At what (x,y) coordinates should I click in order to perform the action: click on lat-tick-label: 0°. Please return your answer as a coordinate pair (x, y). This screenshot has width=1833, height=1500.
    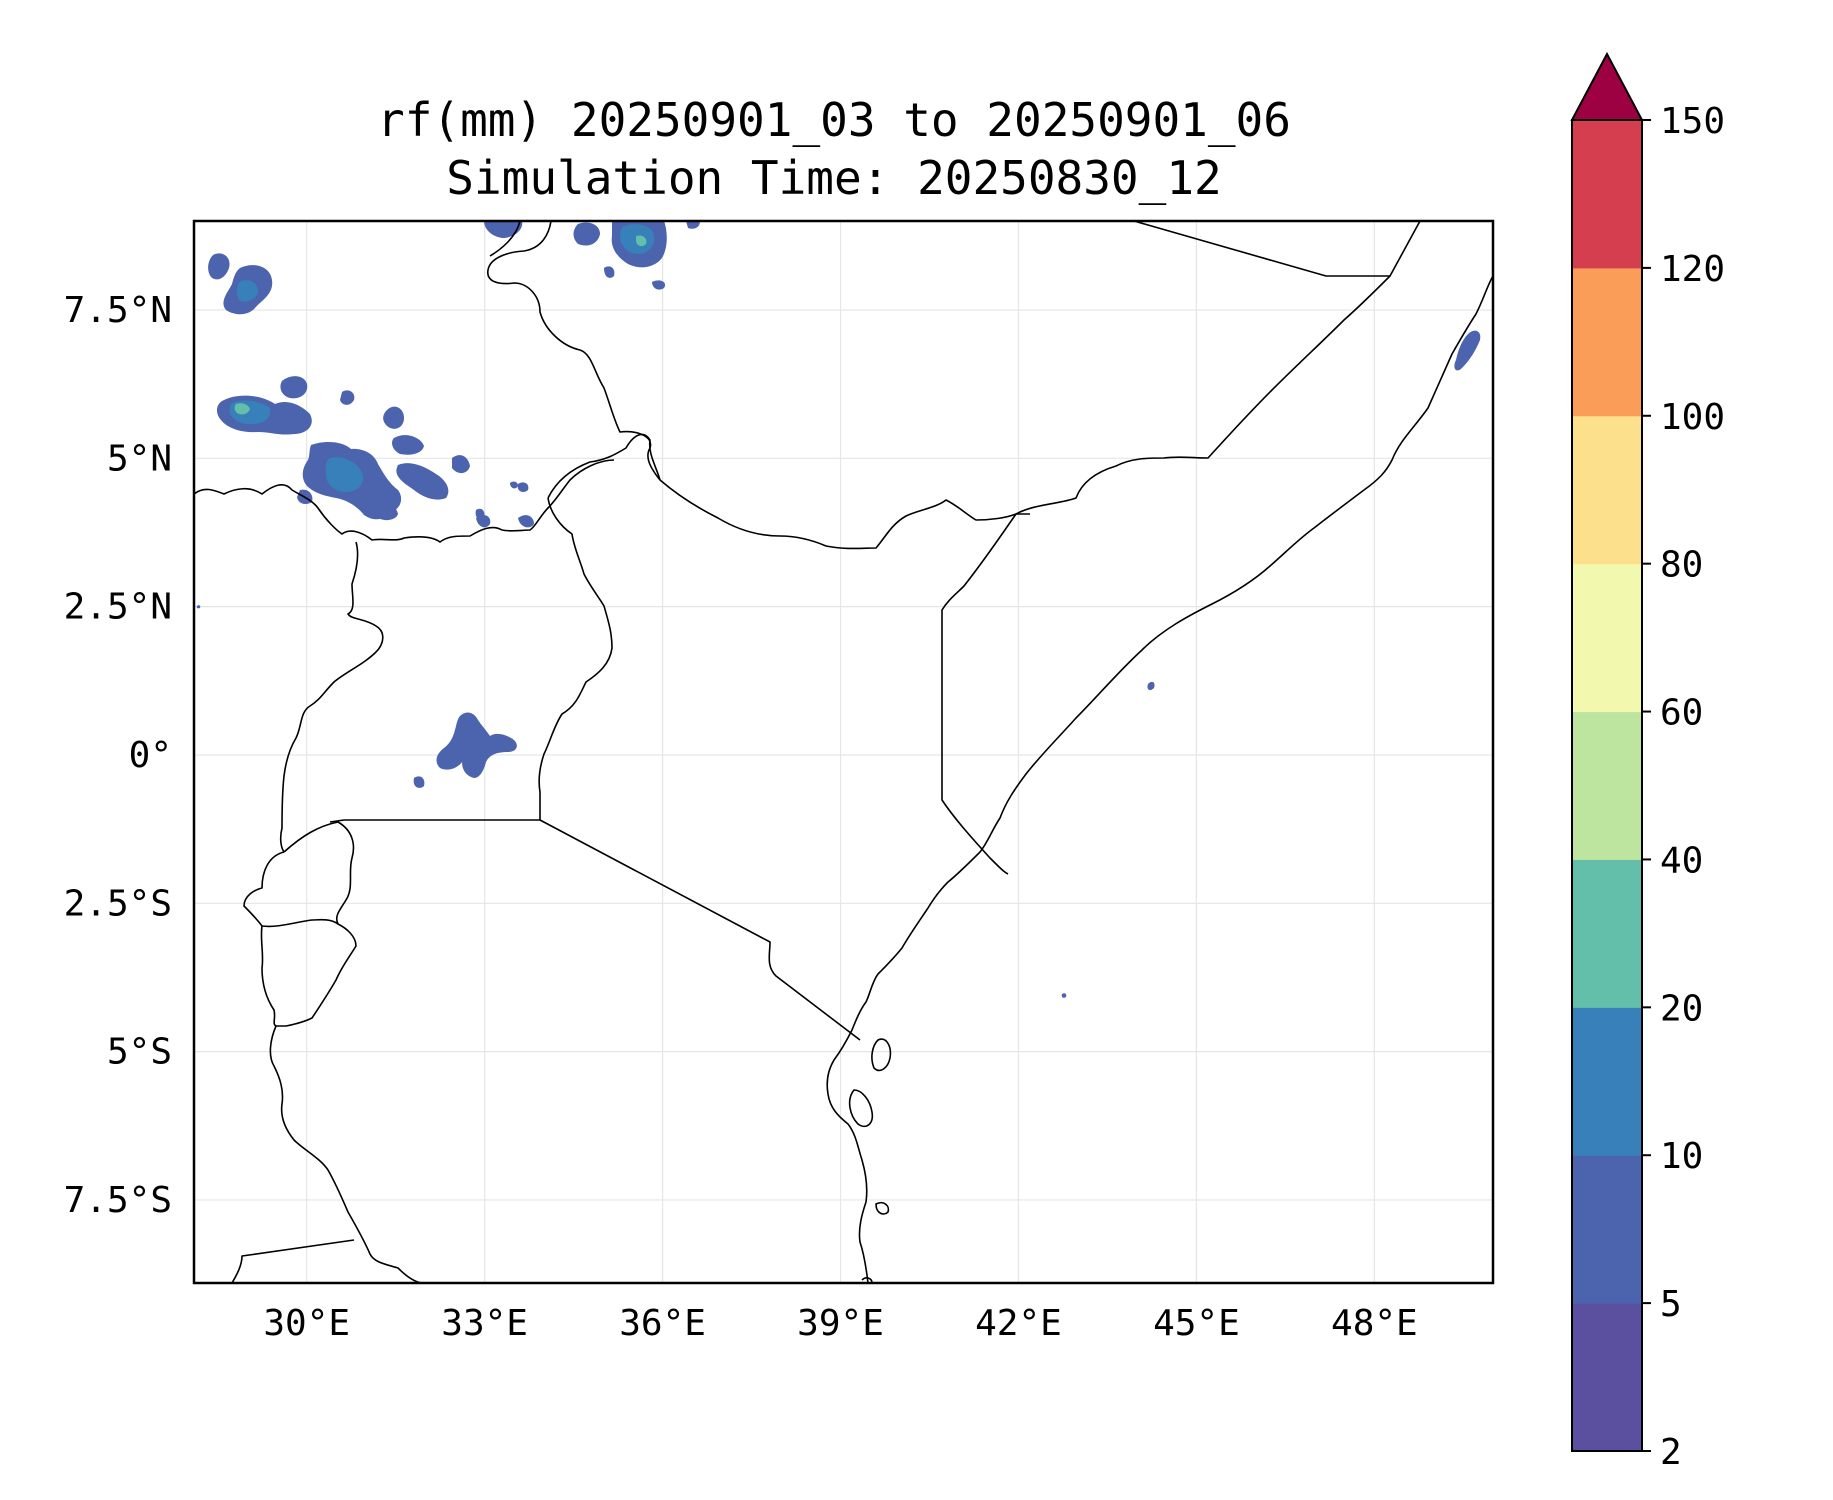
    Looking at the image, I should click on (150, 755).